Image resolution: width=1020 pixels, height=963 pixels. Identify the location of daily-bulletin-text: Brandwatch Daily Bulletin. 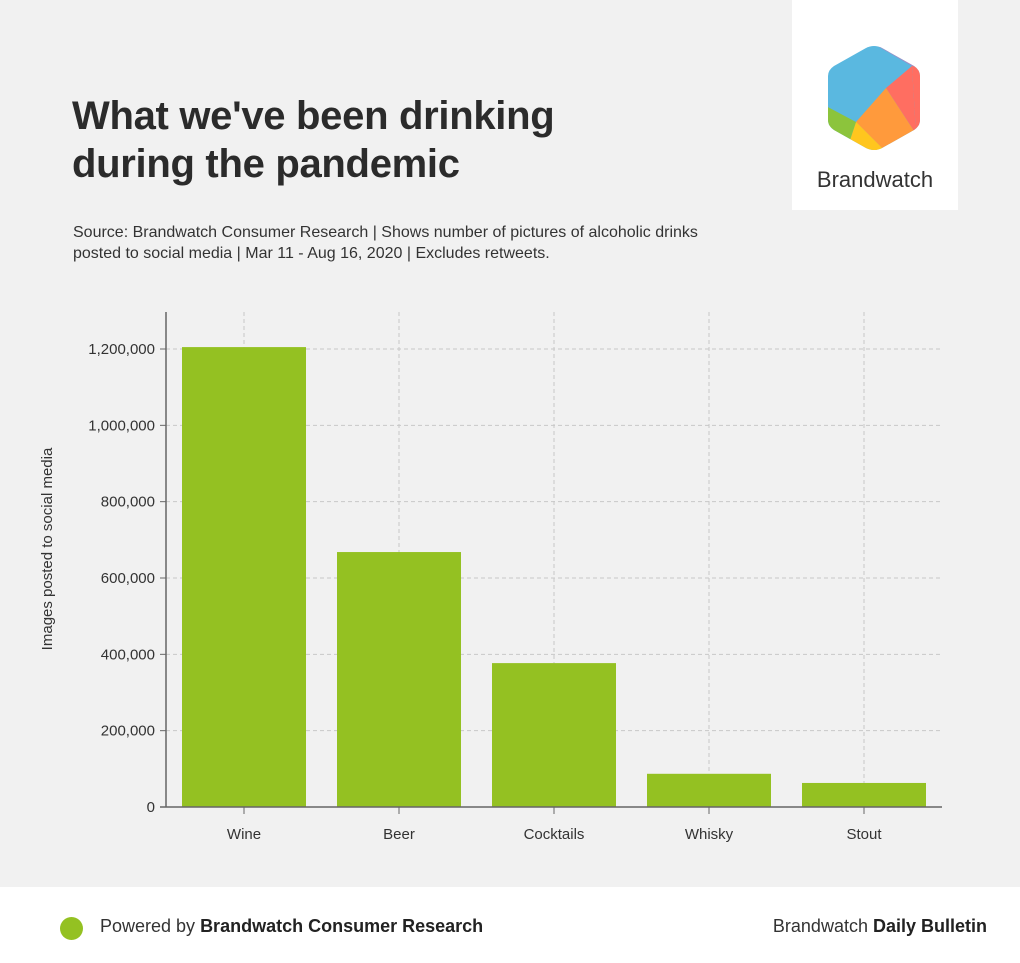
(880, 926).